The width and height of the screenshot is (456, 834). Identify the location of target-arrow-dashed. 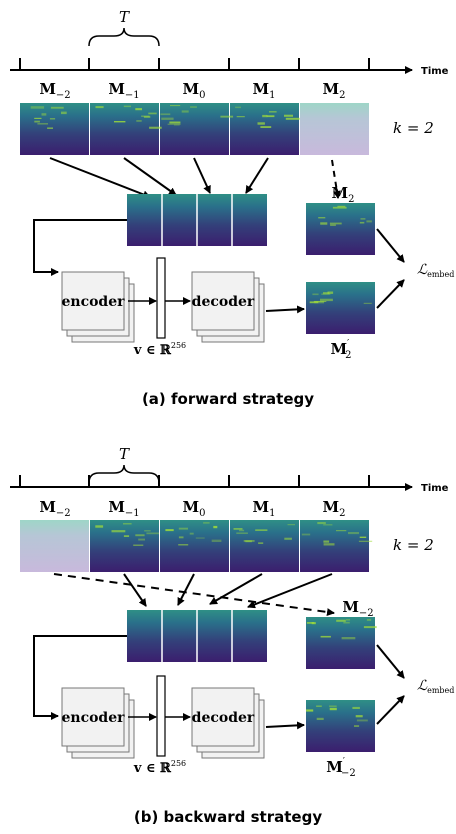
(194, 594).